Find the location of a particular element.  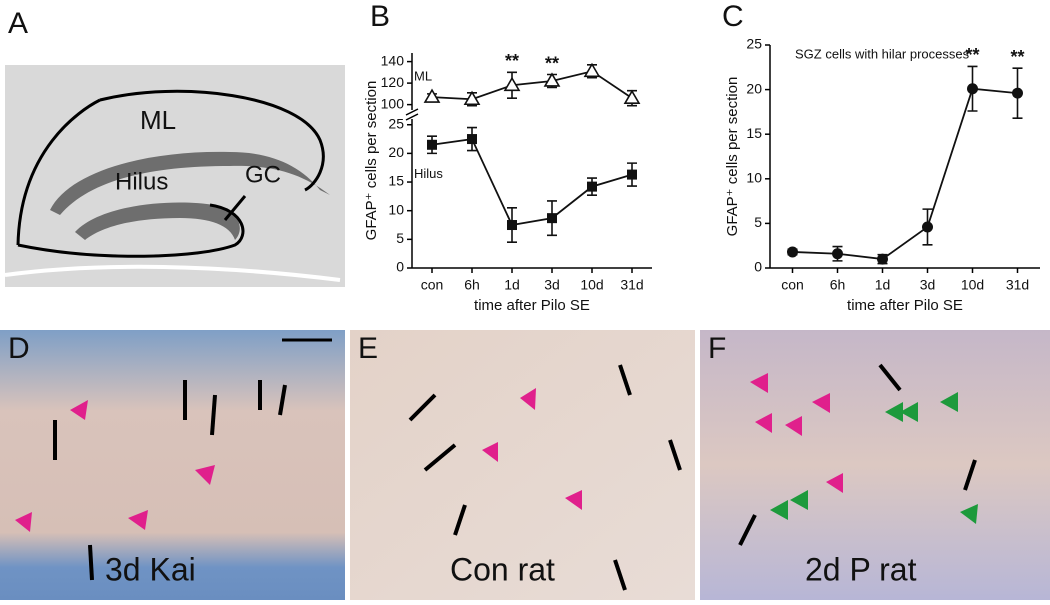

photo-label: 2d P rat is located at coordinates (861, 569).